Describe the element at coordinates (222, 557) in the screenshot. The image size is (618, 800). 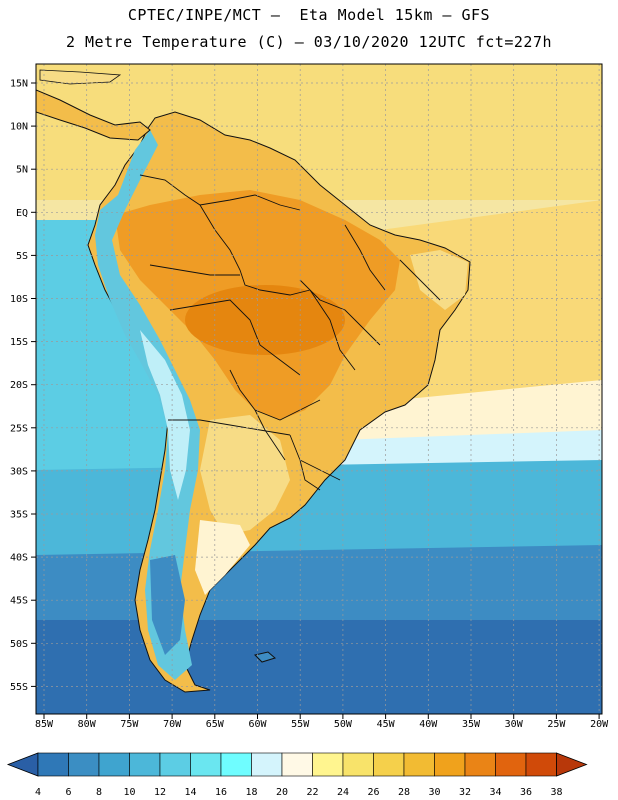
I see `pampas-pale-region` at that location.